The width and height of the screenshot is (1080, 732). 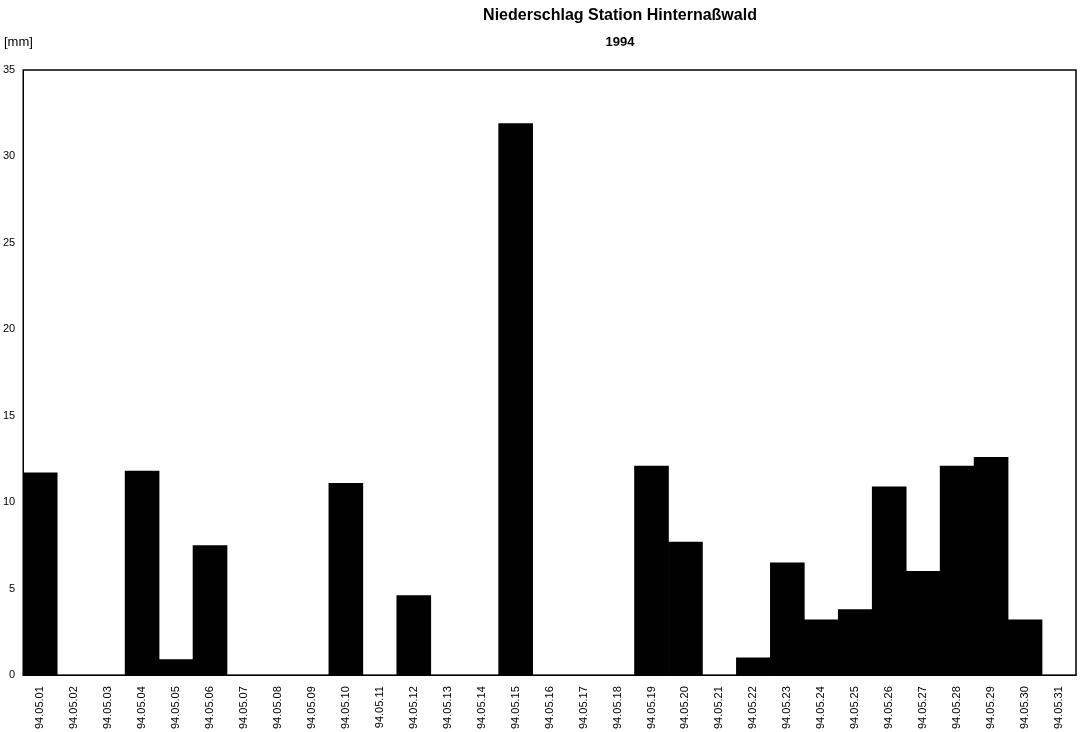 What do you see at coordinates (888, 708) in the screenshot?
I see `x-tick-label: 94.05.26` at bounding box center [888, 708].